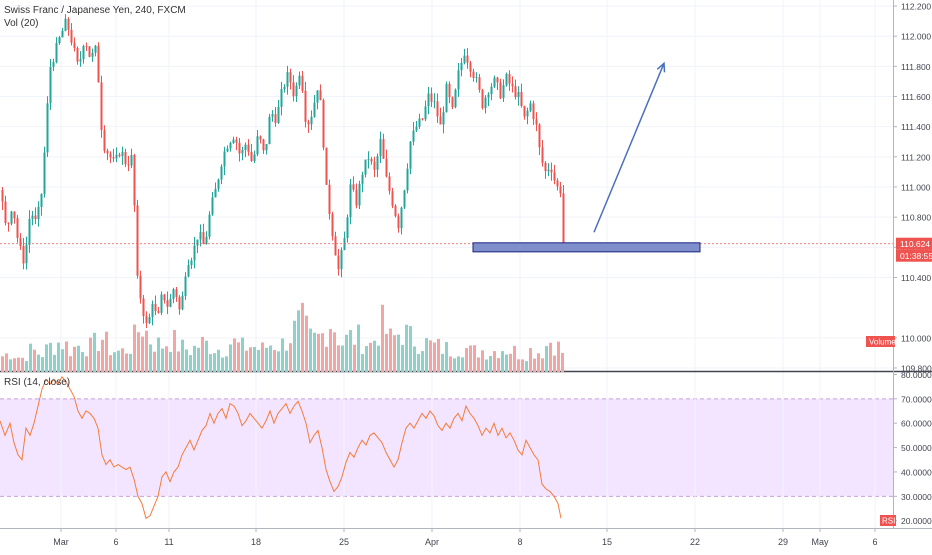 The image size is (932, 555). What do you see at coordinates (95, 10) in the screenshot?
I see `symbol-title: Swiss Franc / Japanese Yen, 240, FXCM` at bounding box center [95, 10].